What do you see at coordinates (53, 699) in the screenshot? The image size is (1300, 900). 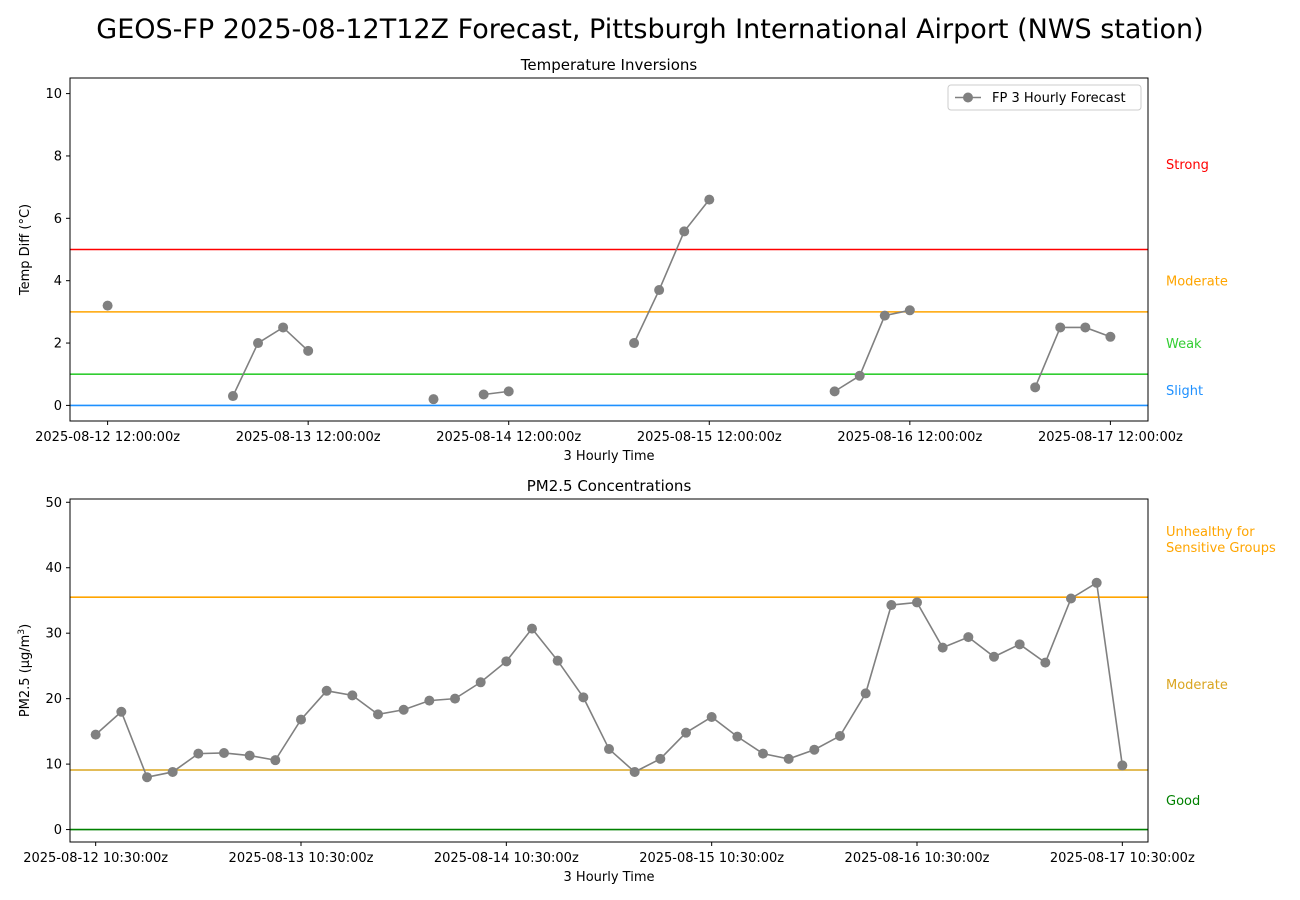 I see `y-tick-label: 20` at bounding box center [53, 699].